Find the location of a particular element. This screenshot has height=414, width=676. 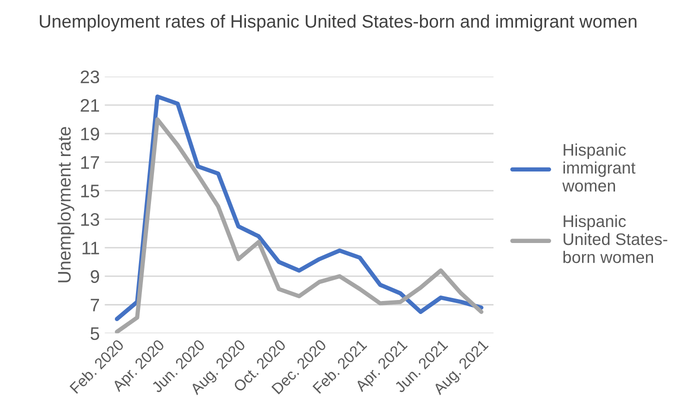

y-tick-label: 21 is located at coordinates (90, 105).